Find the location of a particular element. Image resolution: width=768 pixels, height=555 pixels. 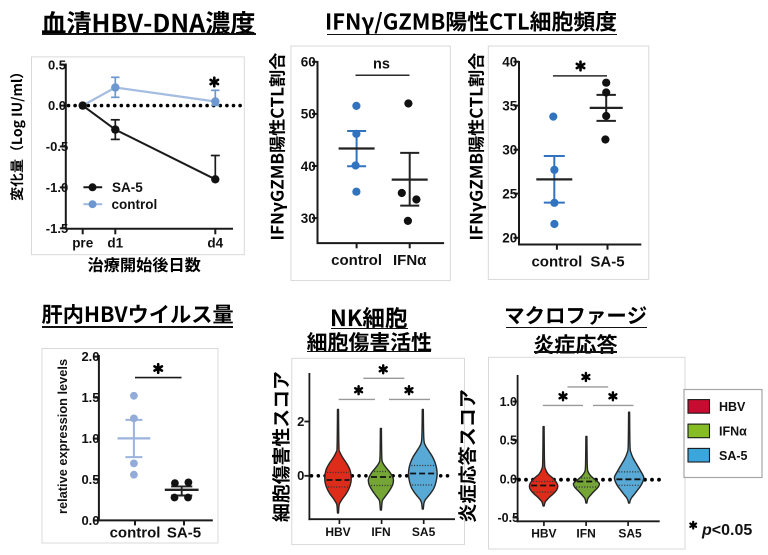

svg-text: 2 is located at coordinates (300, 421).